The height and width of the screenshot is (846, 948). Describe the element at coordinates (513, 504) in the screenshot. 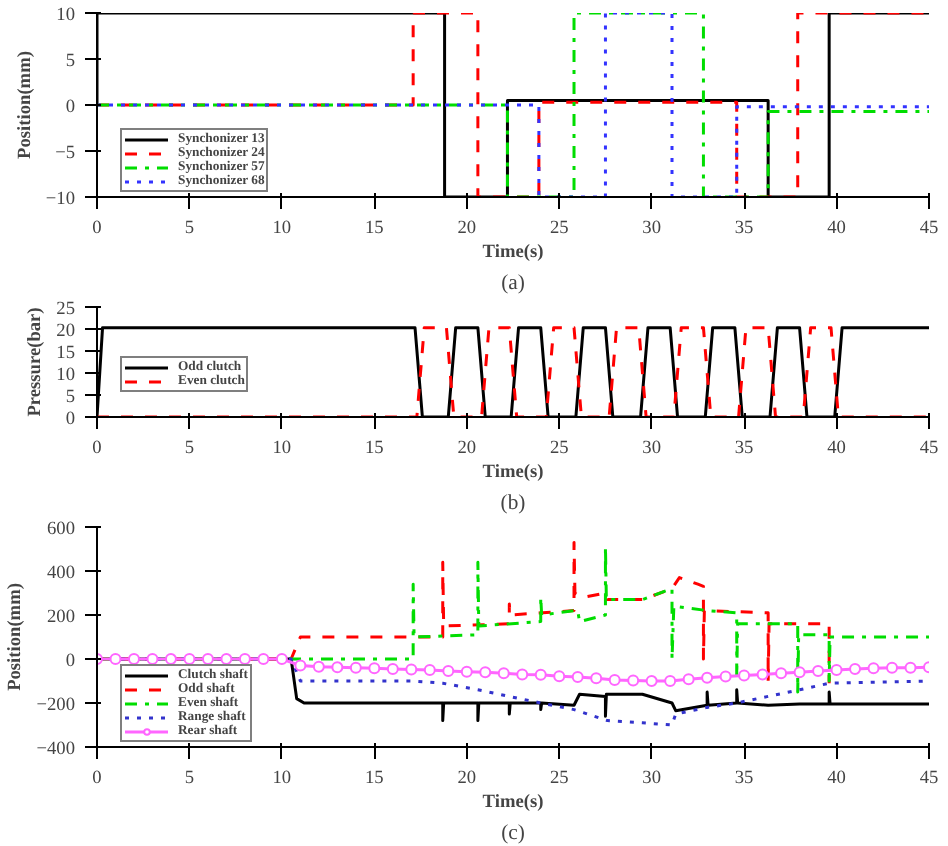

I see `text: (b)` at that location.